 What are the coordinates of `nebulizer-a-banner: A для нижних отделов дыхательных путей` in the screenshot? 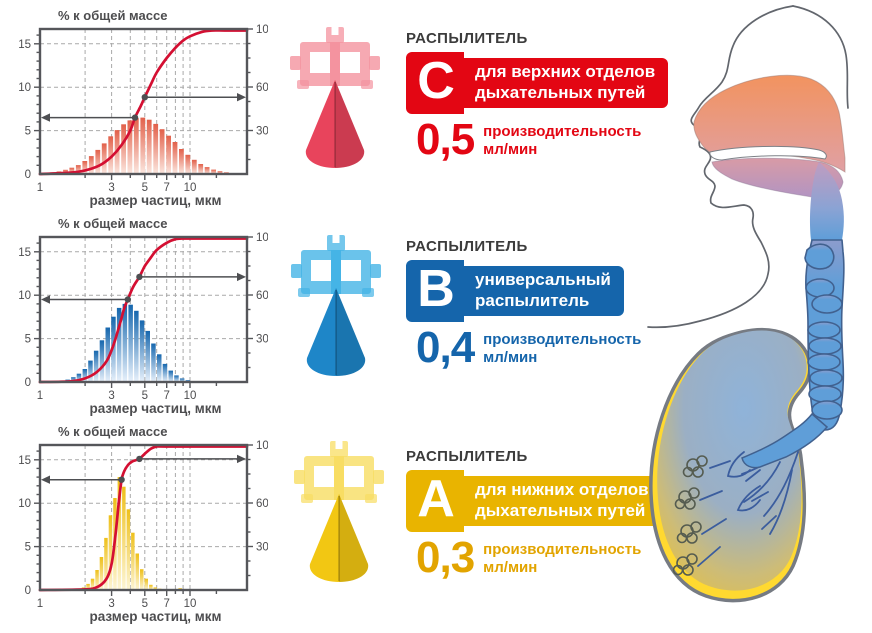 It's located at (534, 501).